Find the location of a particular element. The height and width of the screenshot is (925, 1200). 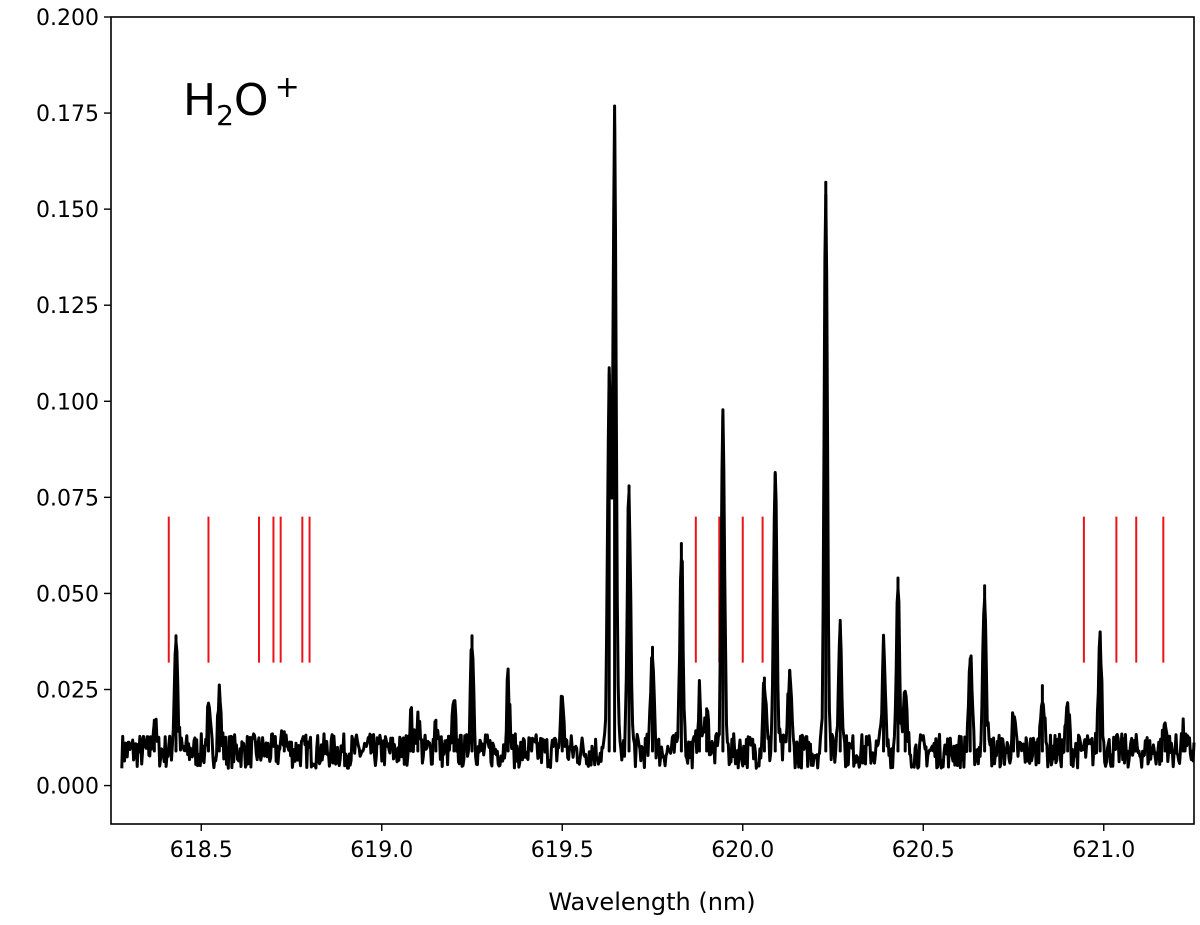

x-tick-label: 621.0 is located at coordinates (1103, 850).